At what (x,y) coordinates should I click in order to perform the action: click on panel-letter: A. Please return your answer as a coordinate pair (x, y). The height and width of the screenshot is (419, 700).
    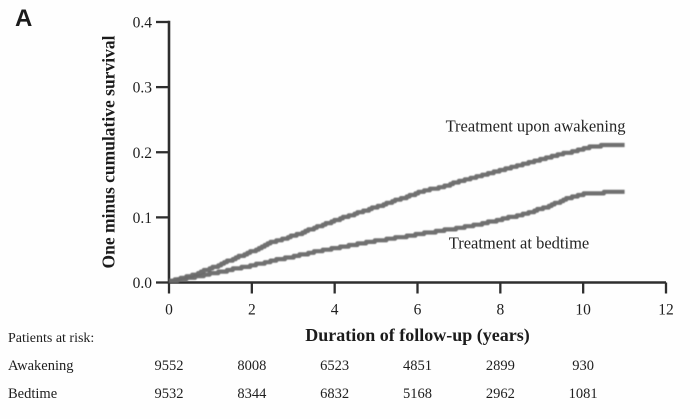
    Looking at the image, I should click on (24, 18).